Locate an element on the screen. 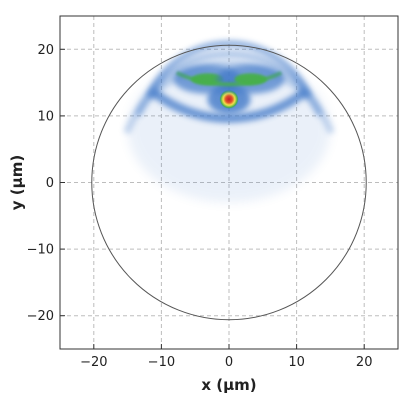  x-tick-label: −20 is located at coordinates (93, 362).